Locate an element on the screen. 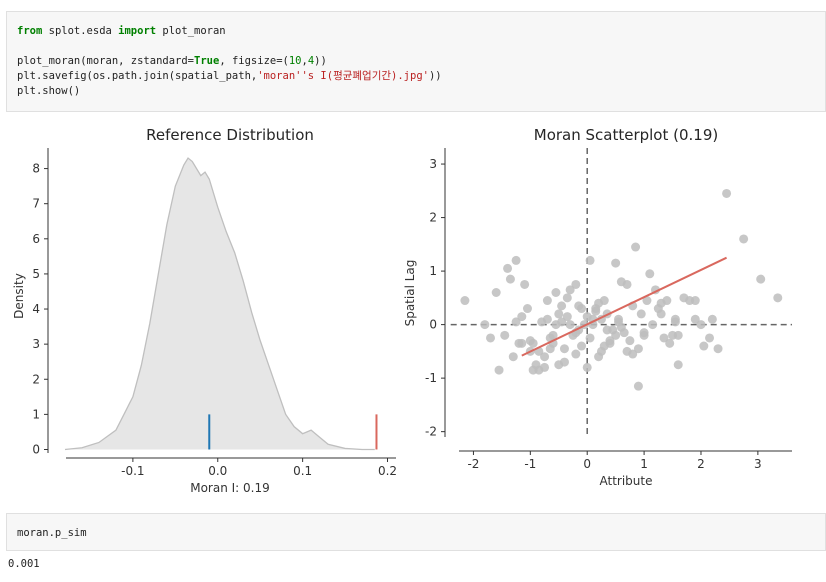 The height and width of the screenshot is (582, 826). import-target: plot_moran is located at coordinates (191, 31).